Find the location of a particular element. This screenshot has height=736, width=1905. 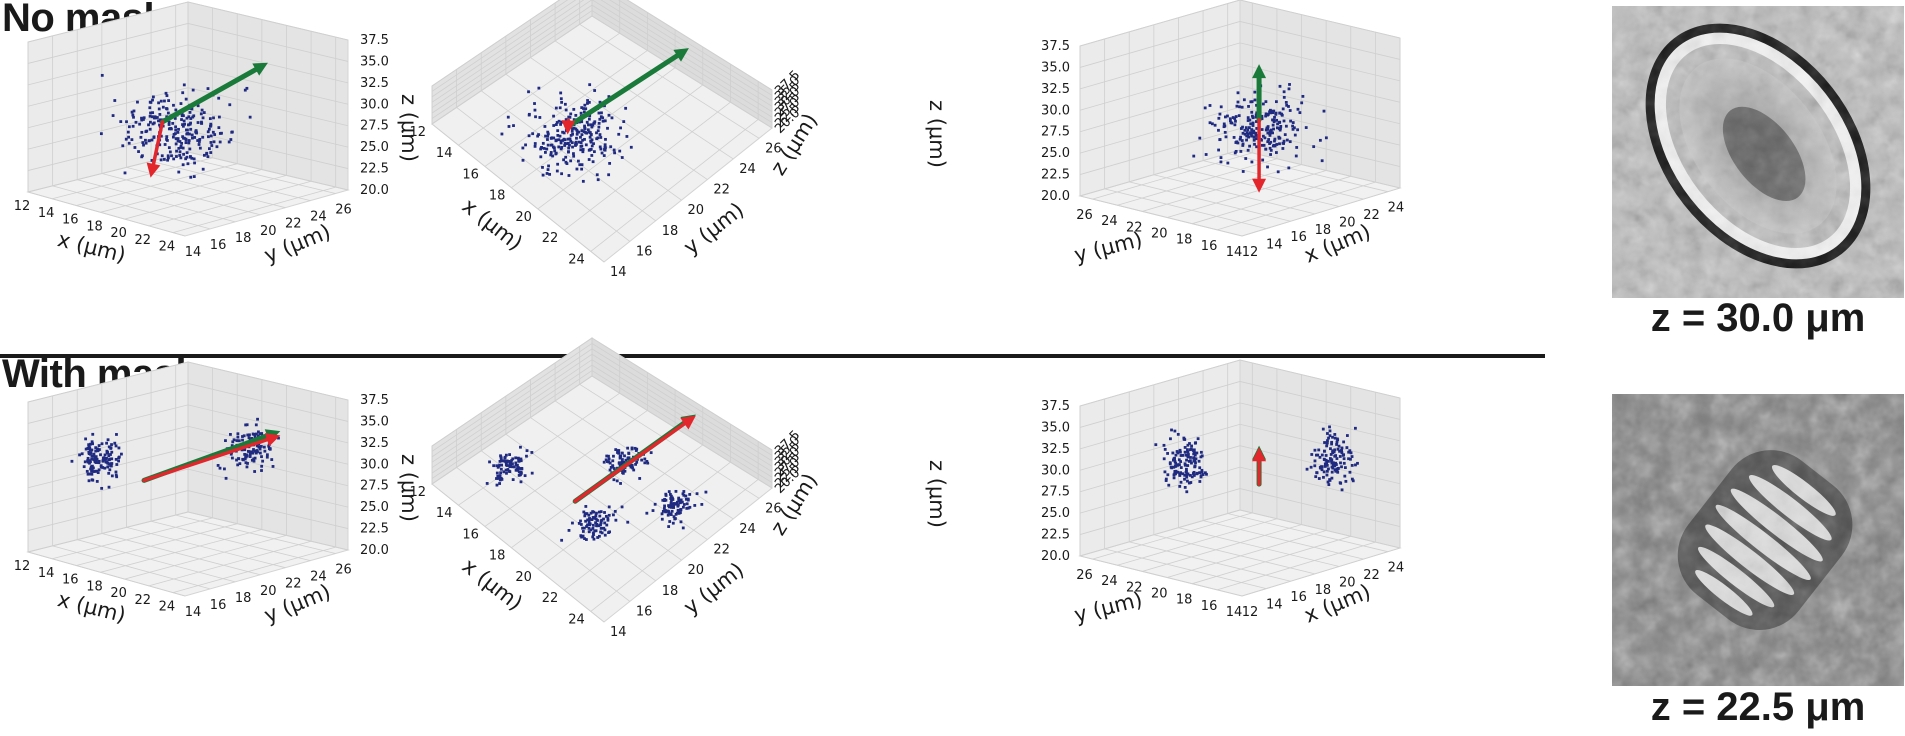

x-tick-label: 18 is located at coordinates (1323, 230).